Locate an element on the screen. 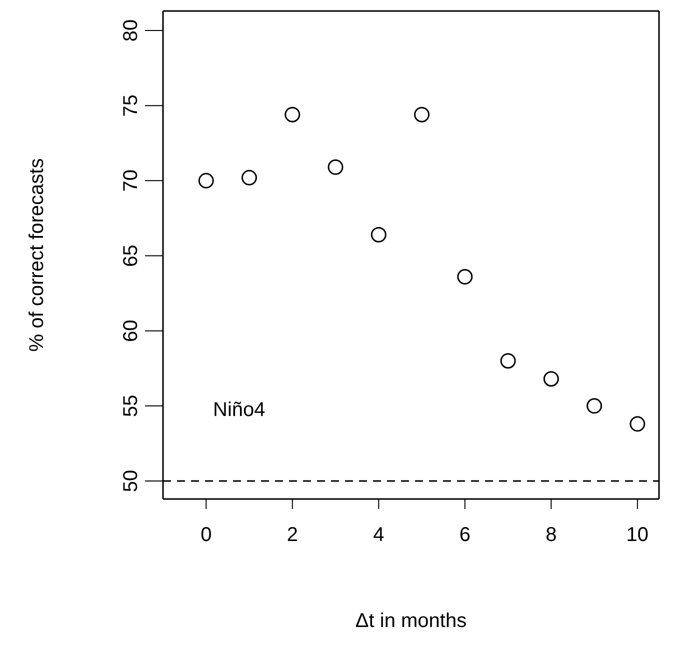 The height and width of the screenshot is (657, 673). x-tick-label: 8 is located at coordinates (551, 535).